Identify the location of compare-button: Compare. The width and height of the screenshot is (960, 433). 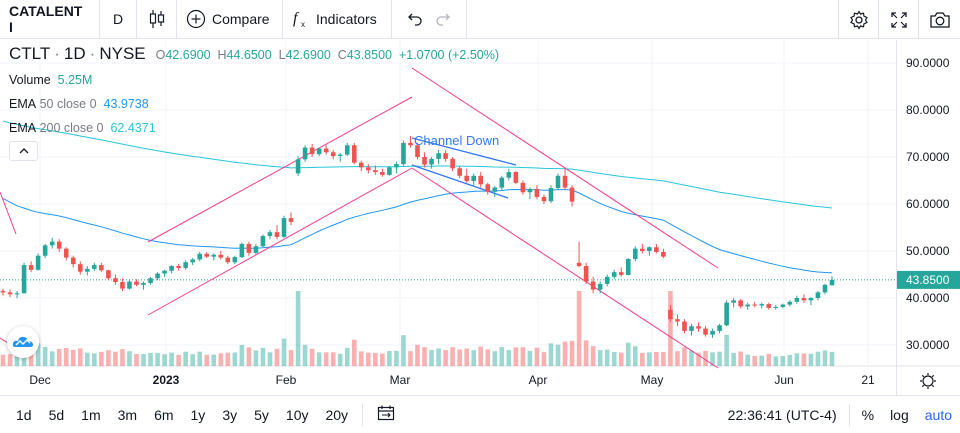
(230, 19).